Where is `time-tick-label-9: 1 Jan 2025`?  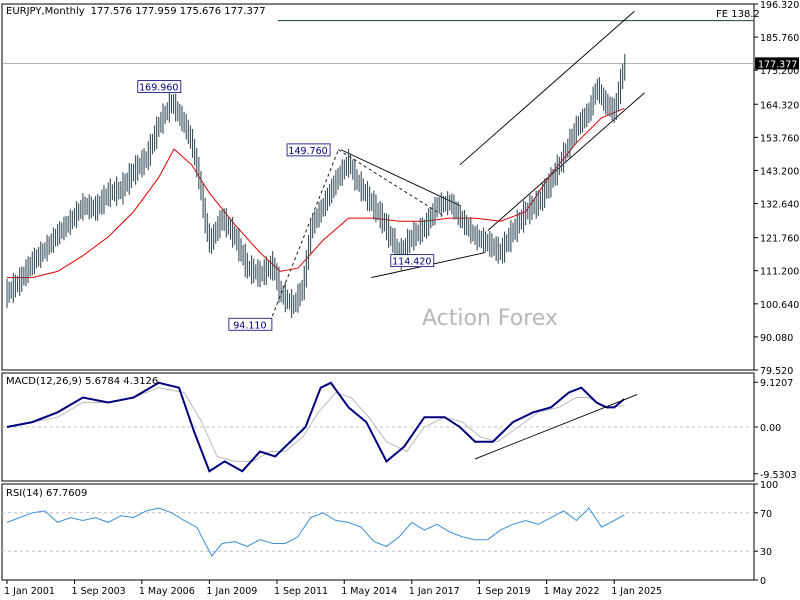 time-tick-label-9: 1 Jan 2025 is located at coordinates (636, 591).